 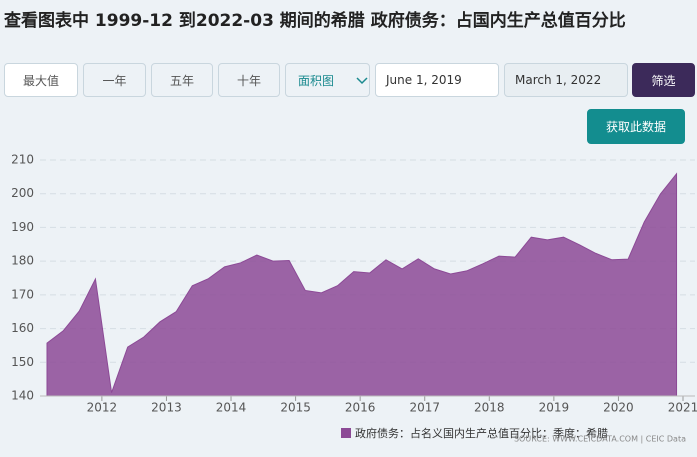 I want to click on x-tick-label: 2014, so click(x=231, y=408).